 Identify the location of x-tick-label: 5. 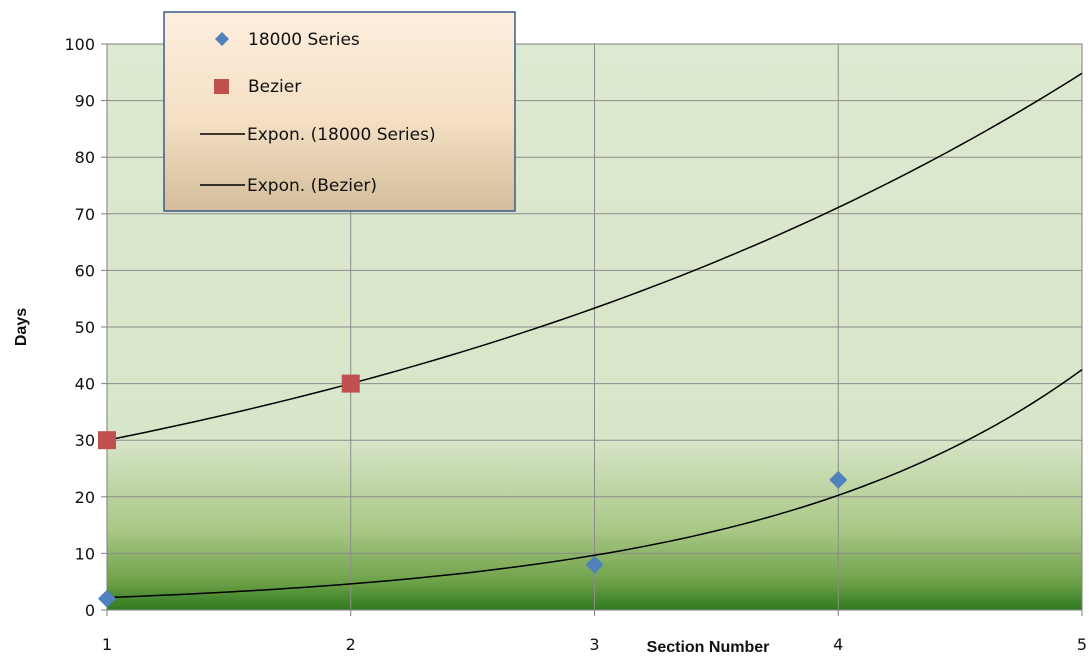
(1082, 644).